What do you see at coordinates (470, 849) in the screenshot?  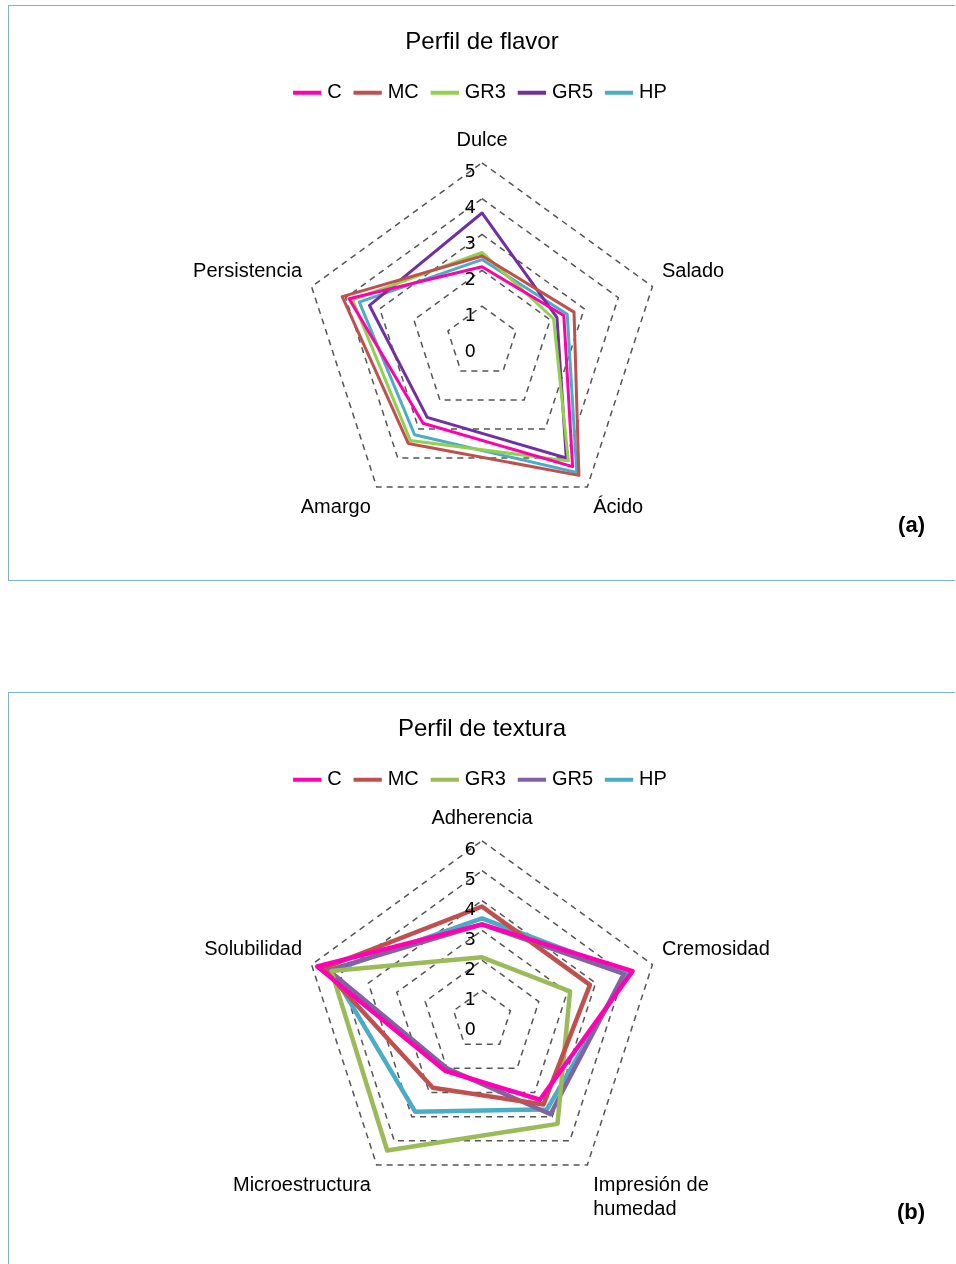 I see `y-tick-label: 6` at bounding box center [470, 849].